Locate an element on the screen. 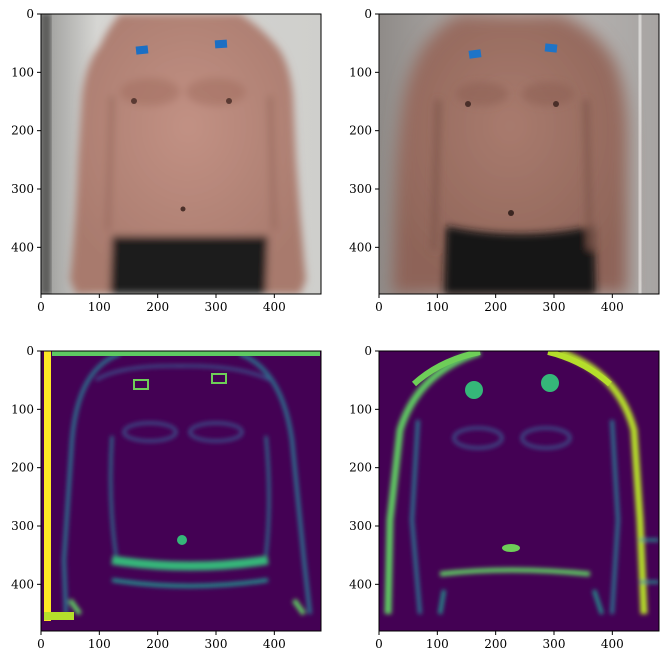 Image resolution: width=668 pixels, height=664 pixels. shoulder-left-edge is located at coordinates (446, 369).